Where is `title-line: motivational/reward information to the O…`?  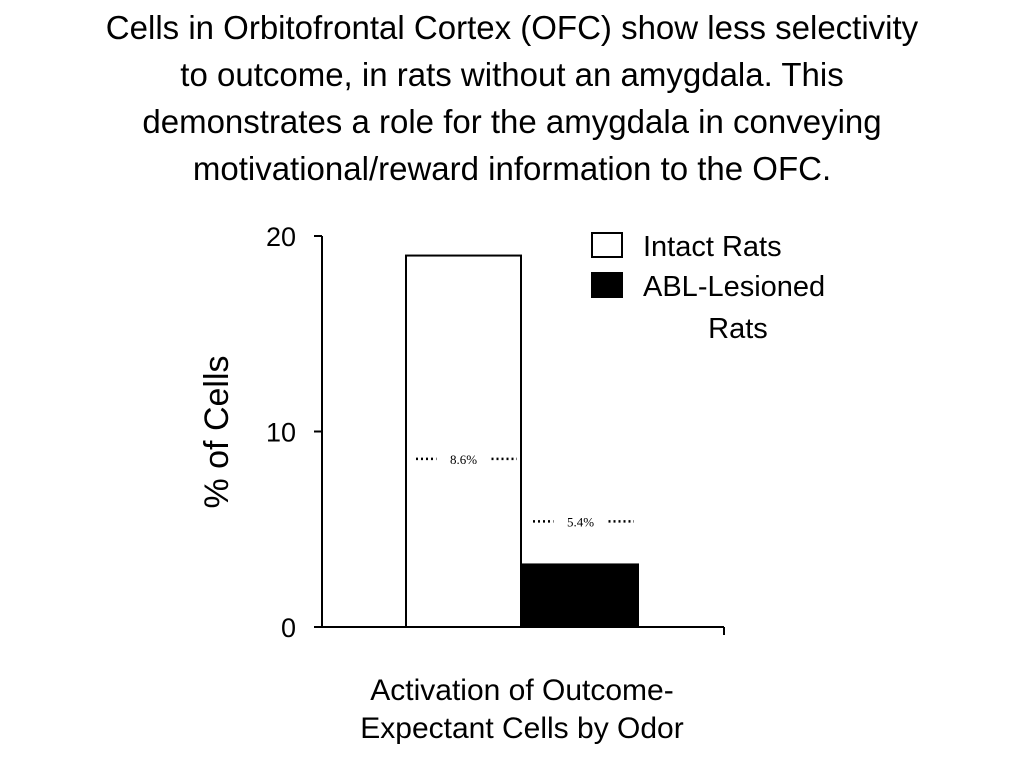
title-line: motivational/reward information to the O… is located at coordinates (512, 168).